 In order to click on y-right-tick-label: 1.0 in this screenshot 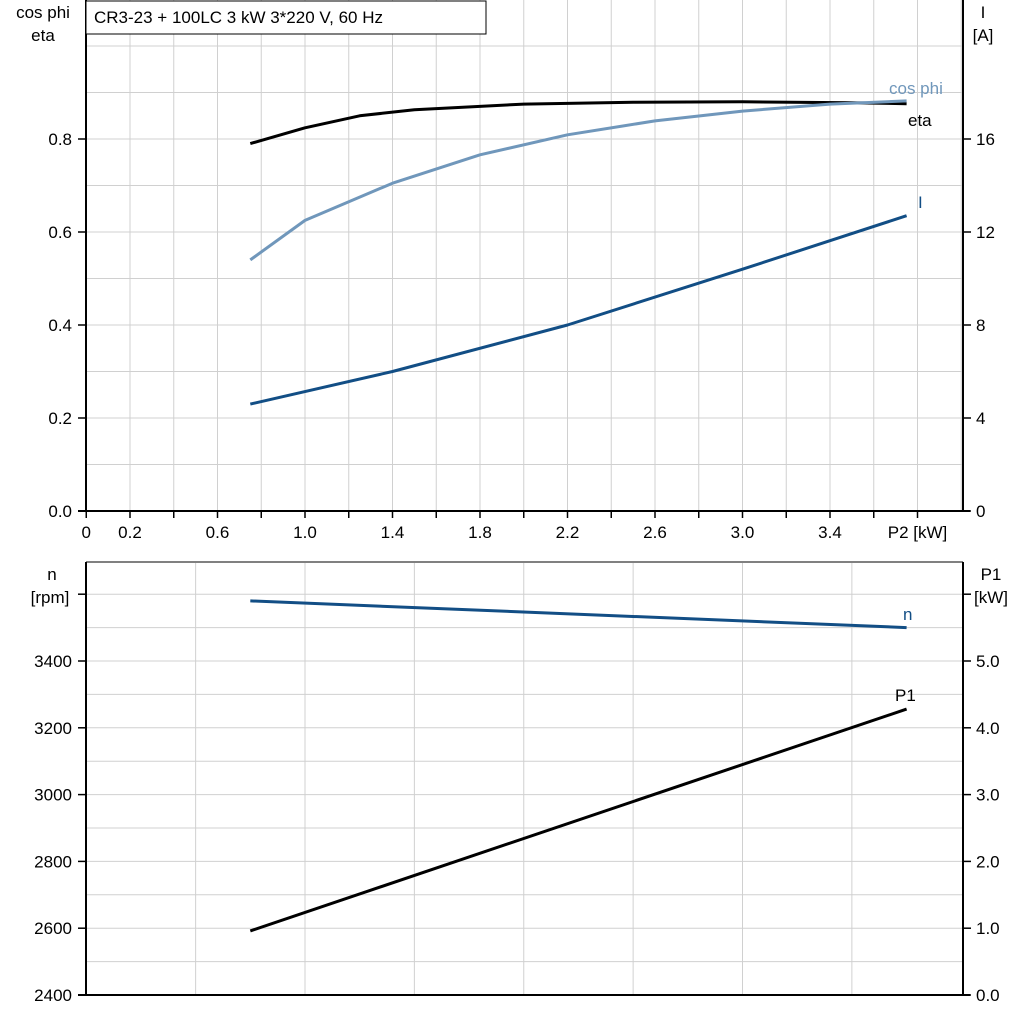, I will do `click(988, 928)`.